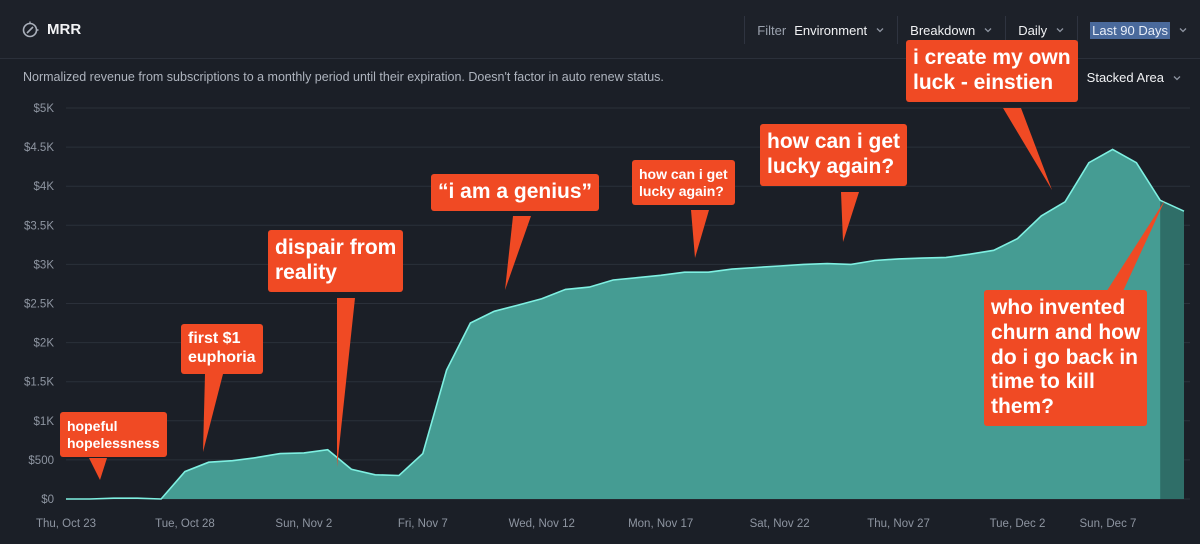 The image size is (1200, 544). I want to click on x-tick-label: Fri, Nov 7, so click(423, 524).